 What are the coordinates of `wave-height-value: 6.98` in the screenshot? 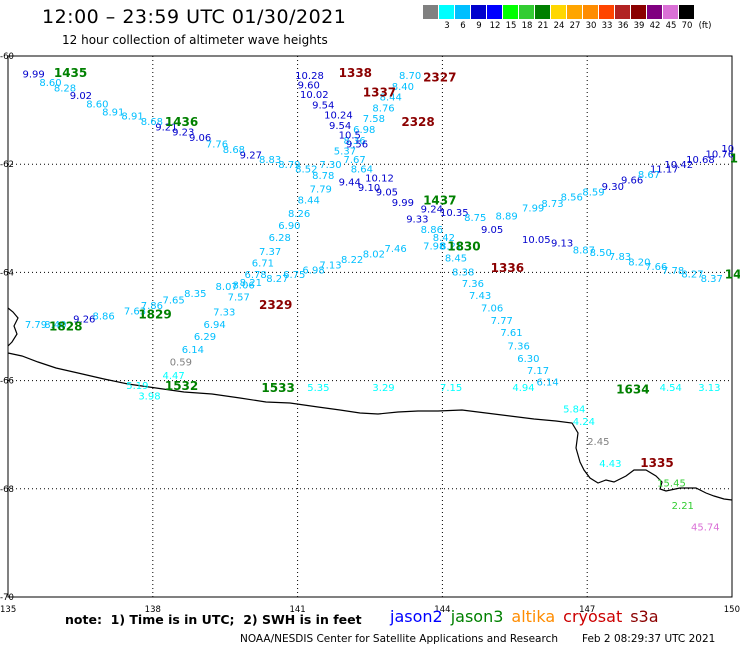 It's located at (364, 130).